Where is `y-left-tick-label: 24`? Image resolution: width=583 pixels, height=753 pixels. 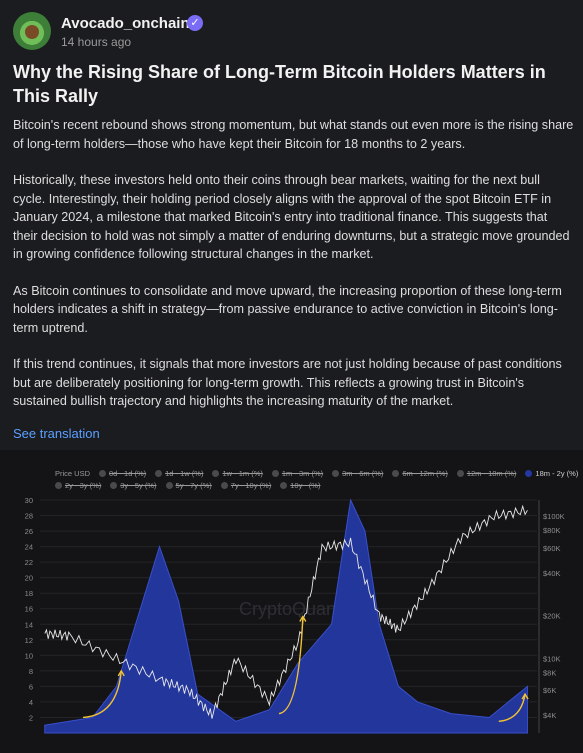
y-left-tick-label: 24 is located at coordinates (29, 547).